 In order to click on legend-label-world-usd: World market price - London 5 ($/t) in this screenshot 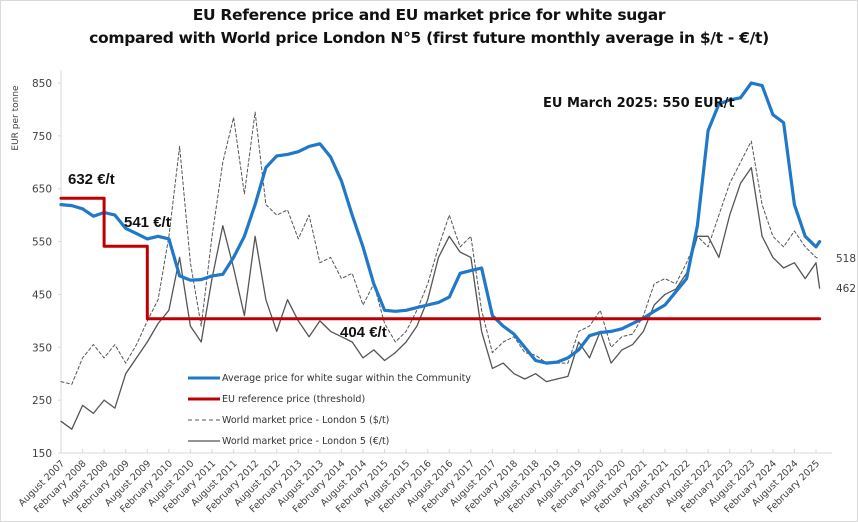, I will do `click(305, 420)`.